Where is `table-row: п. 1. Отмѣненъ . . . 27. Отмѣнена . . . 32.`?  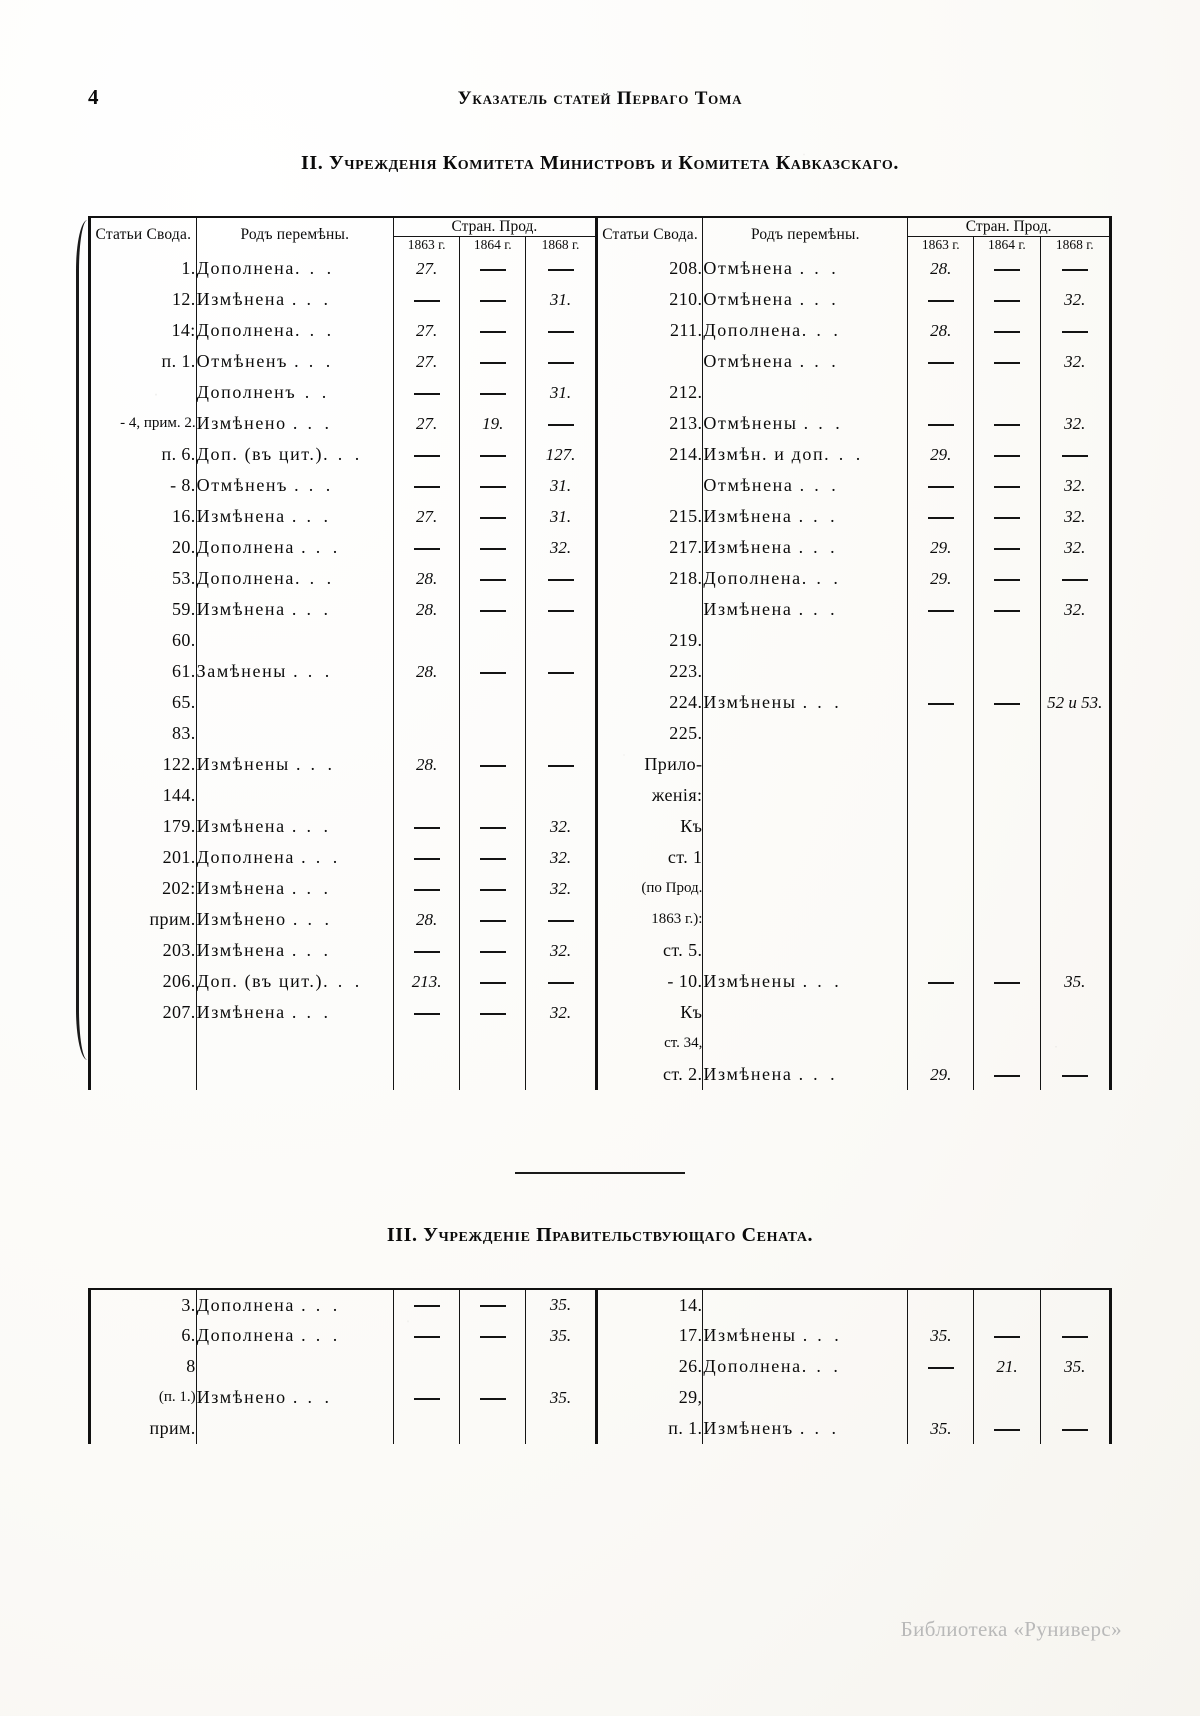
table-row: п. 1. Отмѣненъ . . . 27. Отмѣнена . . . 32. is located at coordinates (600, 361).